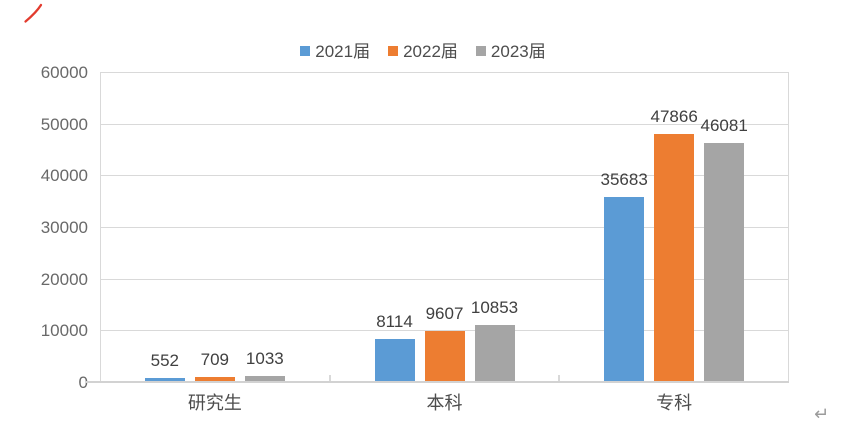  Describe the element at coordinates (64, 176) in the screenshot. I see `y-tick-label: 40000` at that location.